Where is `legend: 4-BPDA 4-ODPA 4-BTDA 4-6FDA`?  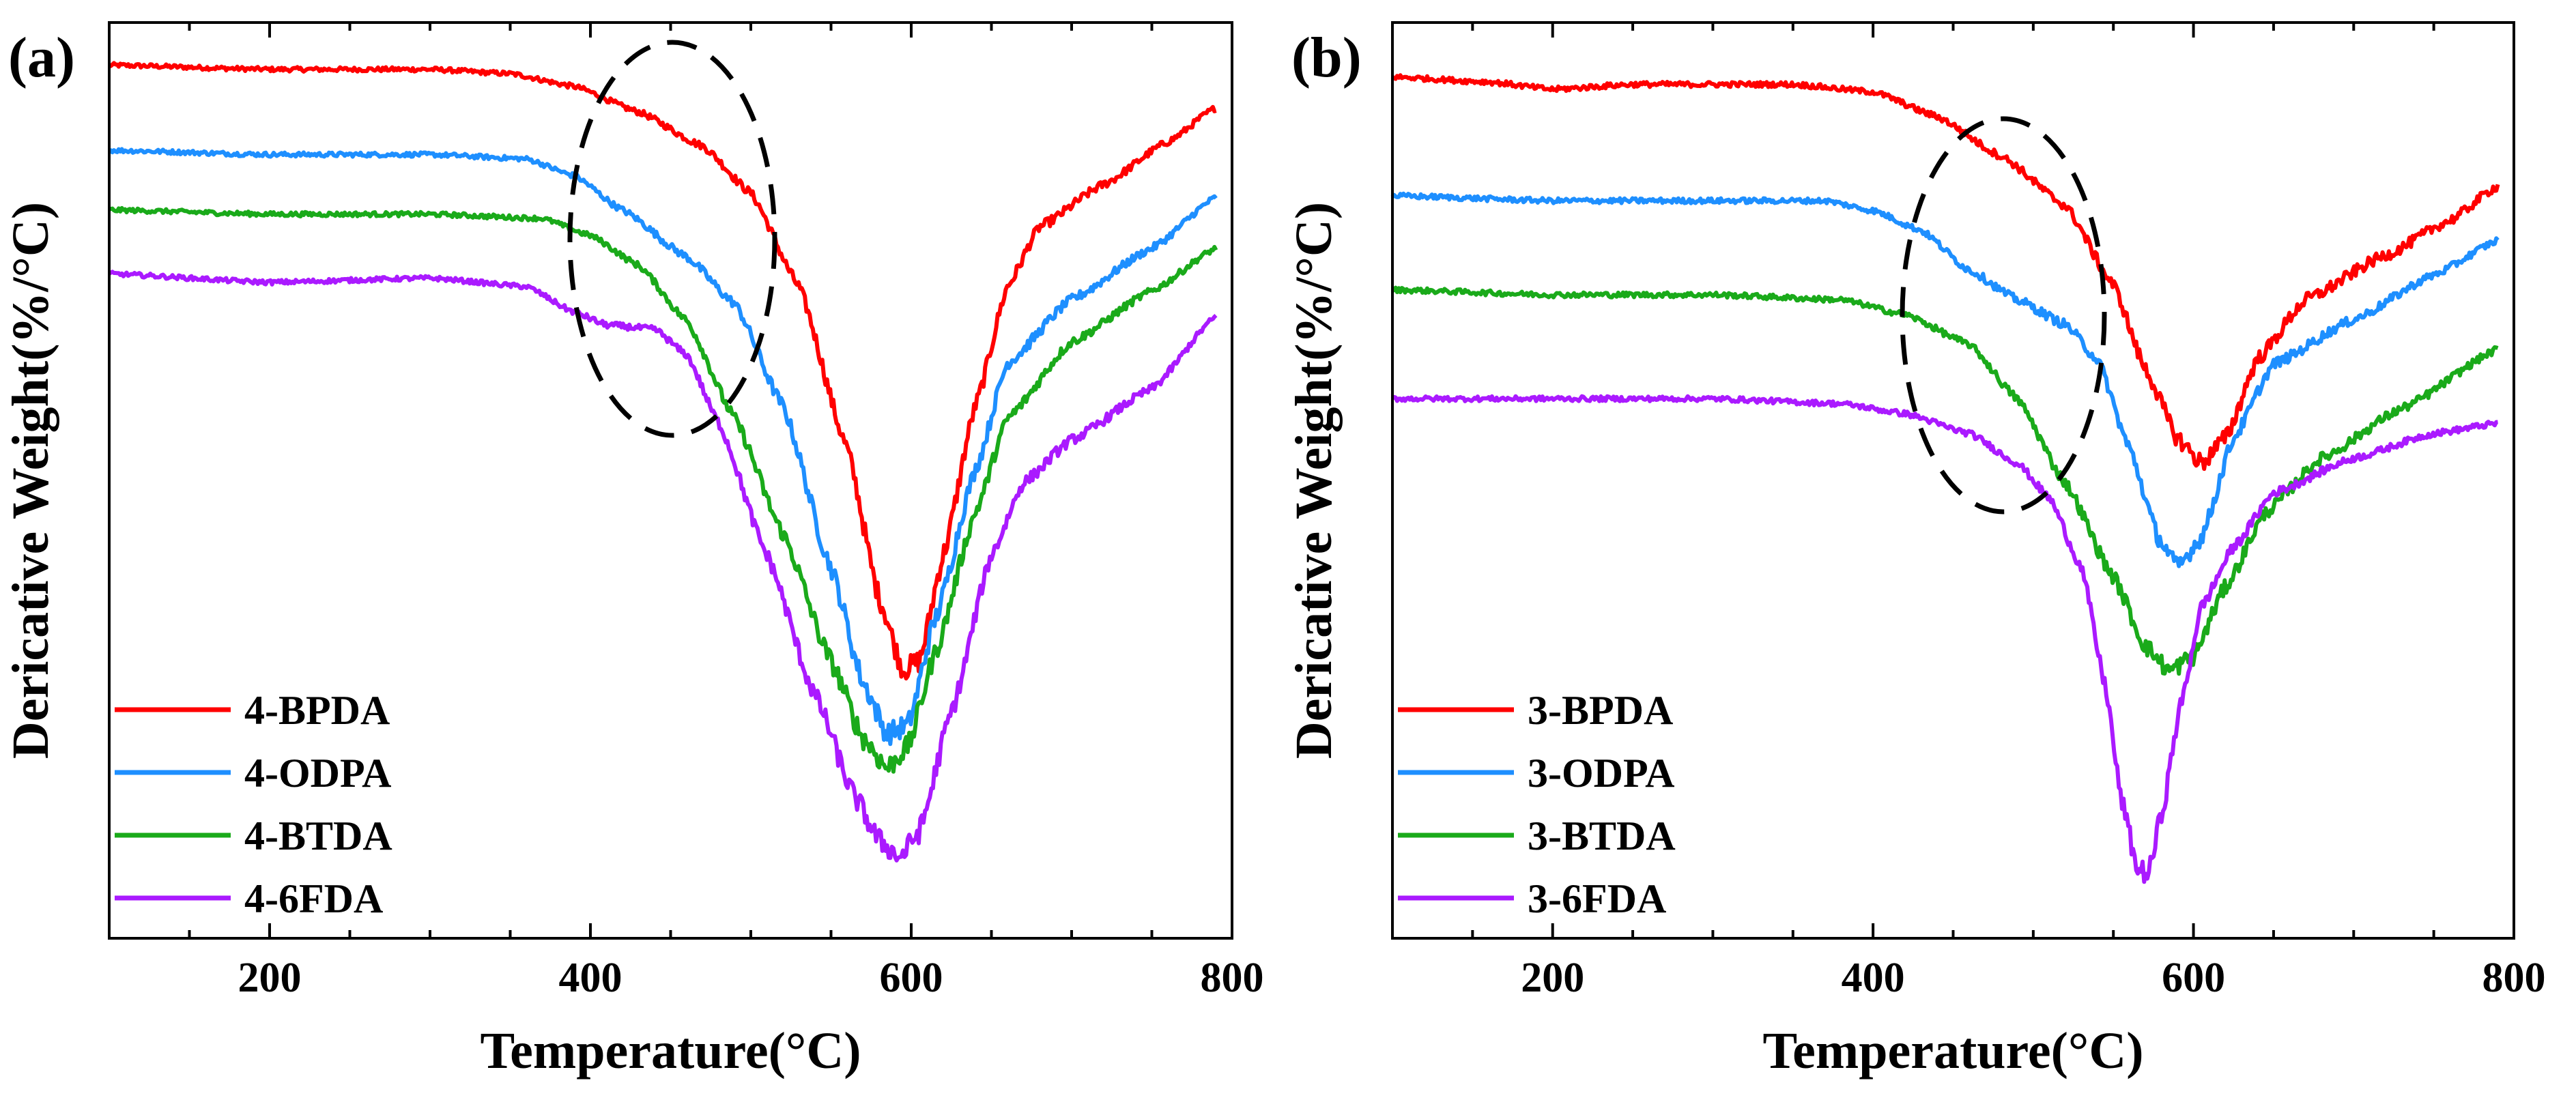 legend: 4-BPDA 4-ODPA 4-BTDA 4-6FDA is located at coordinates (253, 804).